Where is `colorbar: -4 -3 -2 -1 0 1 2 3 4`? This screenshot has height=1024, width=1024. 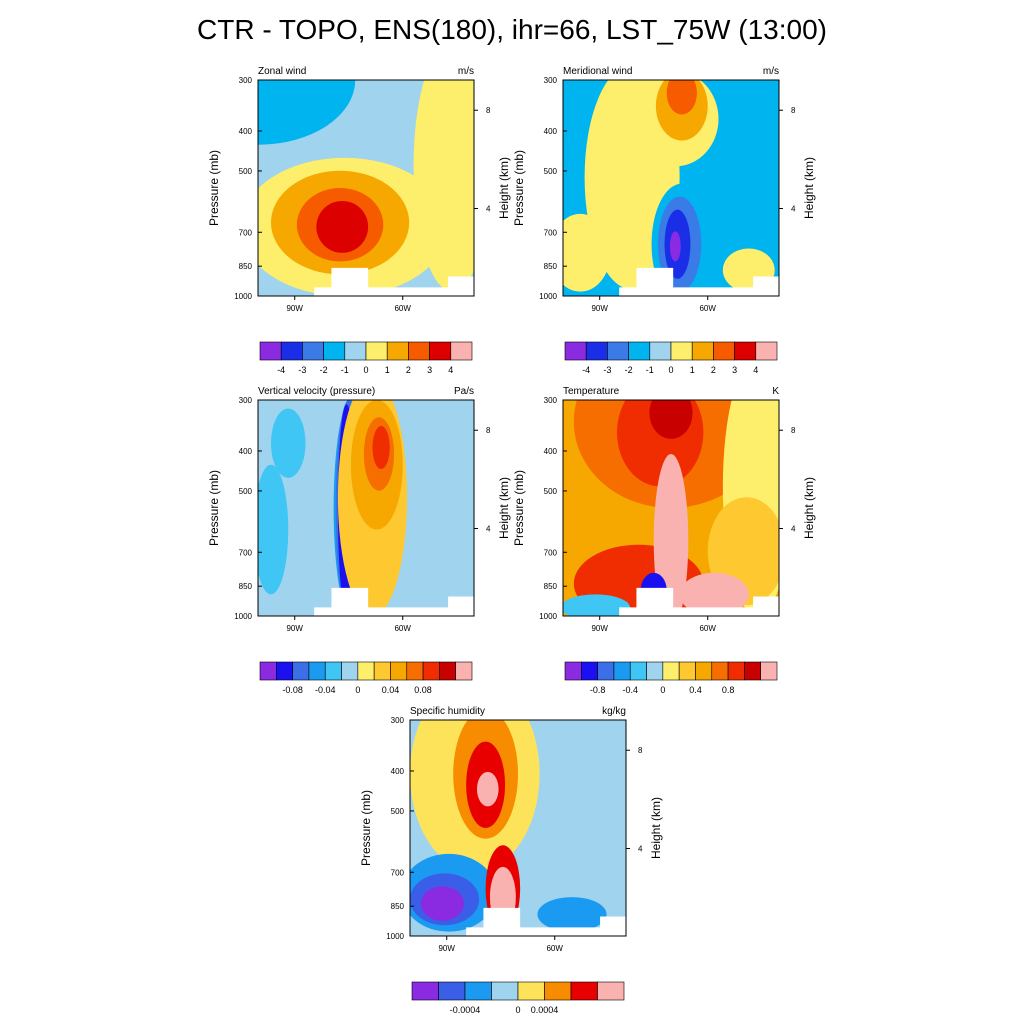
colorbar: -4 -3 -2 -1 0 1 2 3 4 is located at coordinates (366, 358).